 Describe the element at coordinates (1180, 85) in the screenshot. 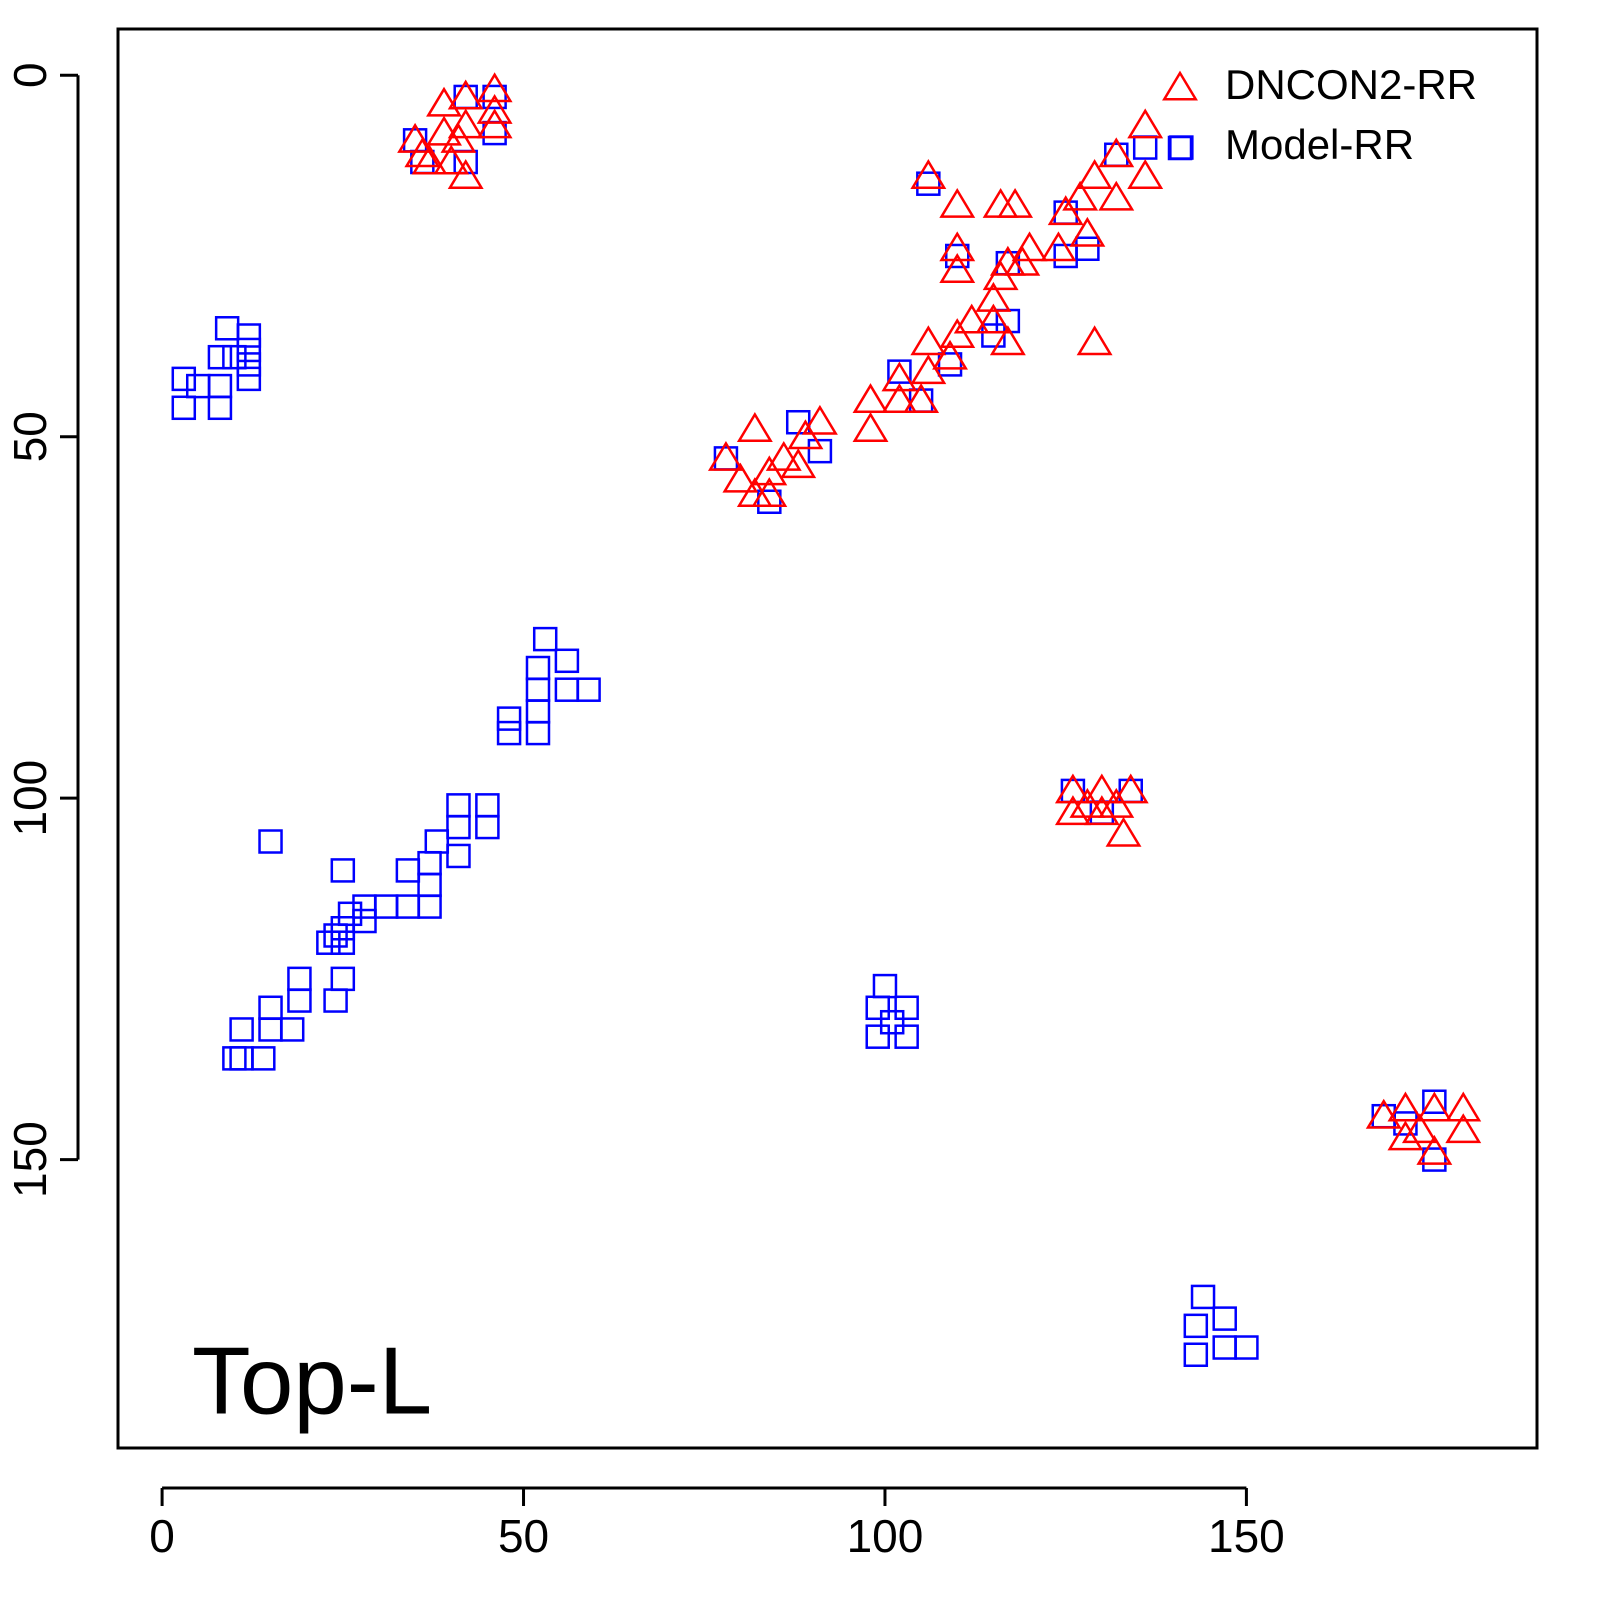

I see `legend-marker` at that location.